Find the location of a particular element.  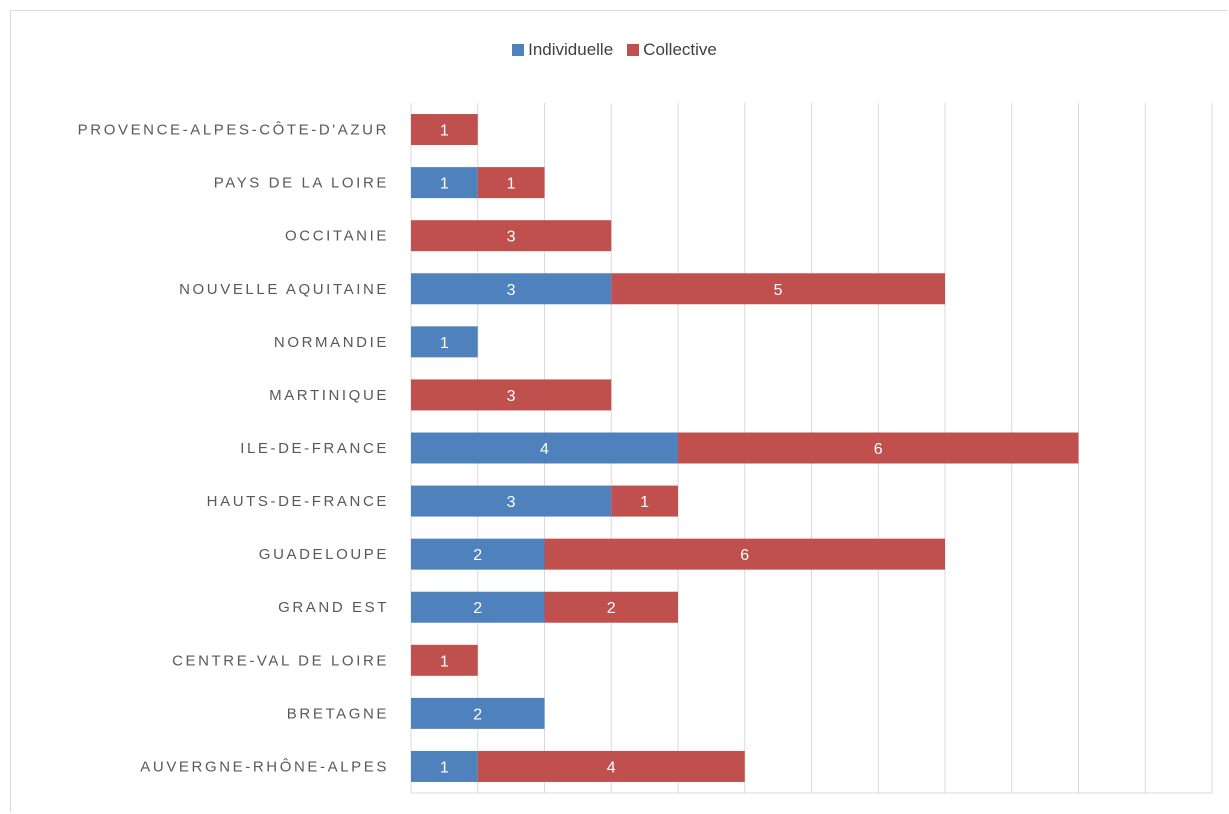

category-label: PROVENCE-ALPES-CÔTE-D'AZUR is located at coordinates (233, 130).